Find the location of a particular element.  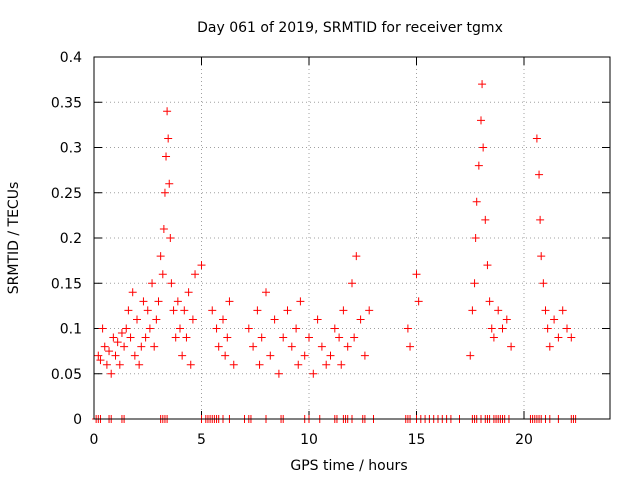

y-tick-label: 0.3 is located at coordinates (71, 149).